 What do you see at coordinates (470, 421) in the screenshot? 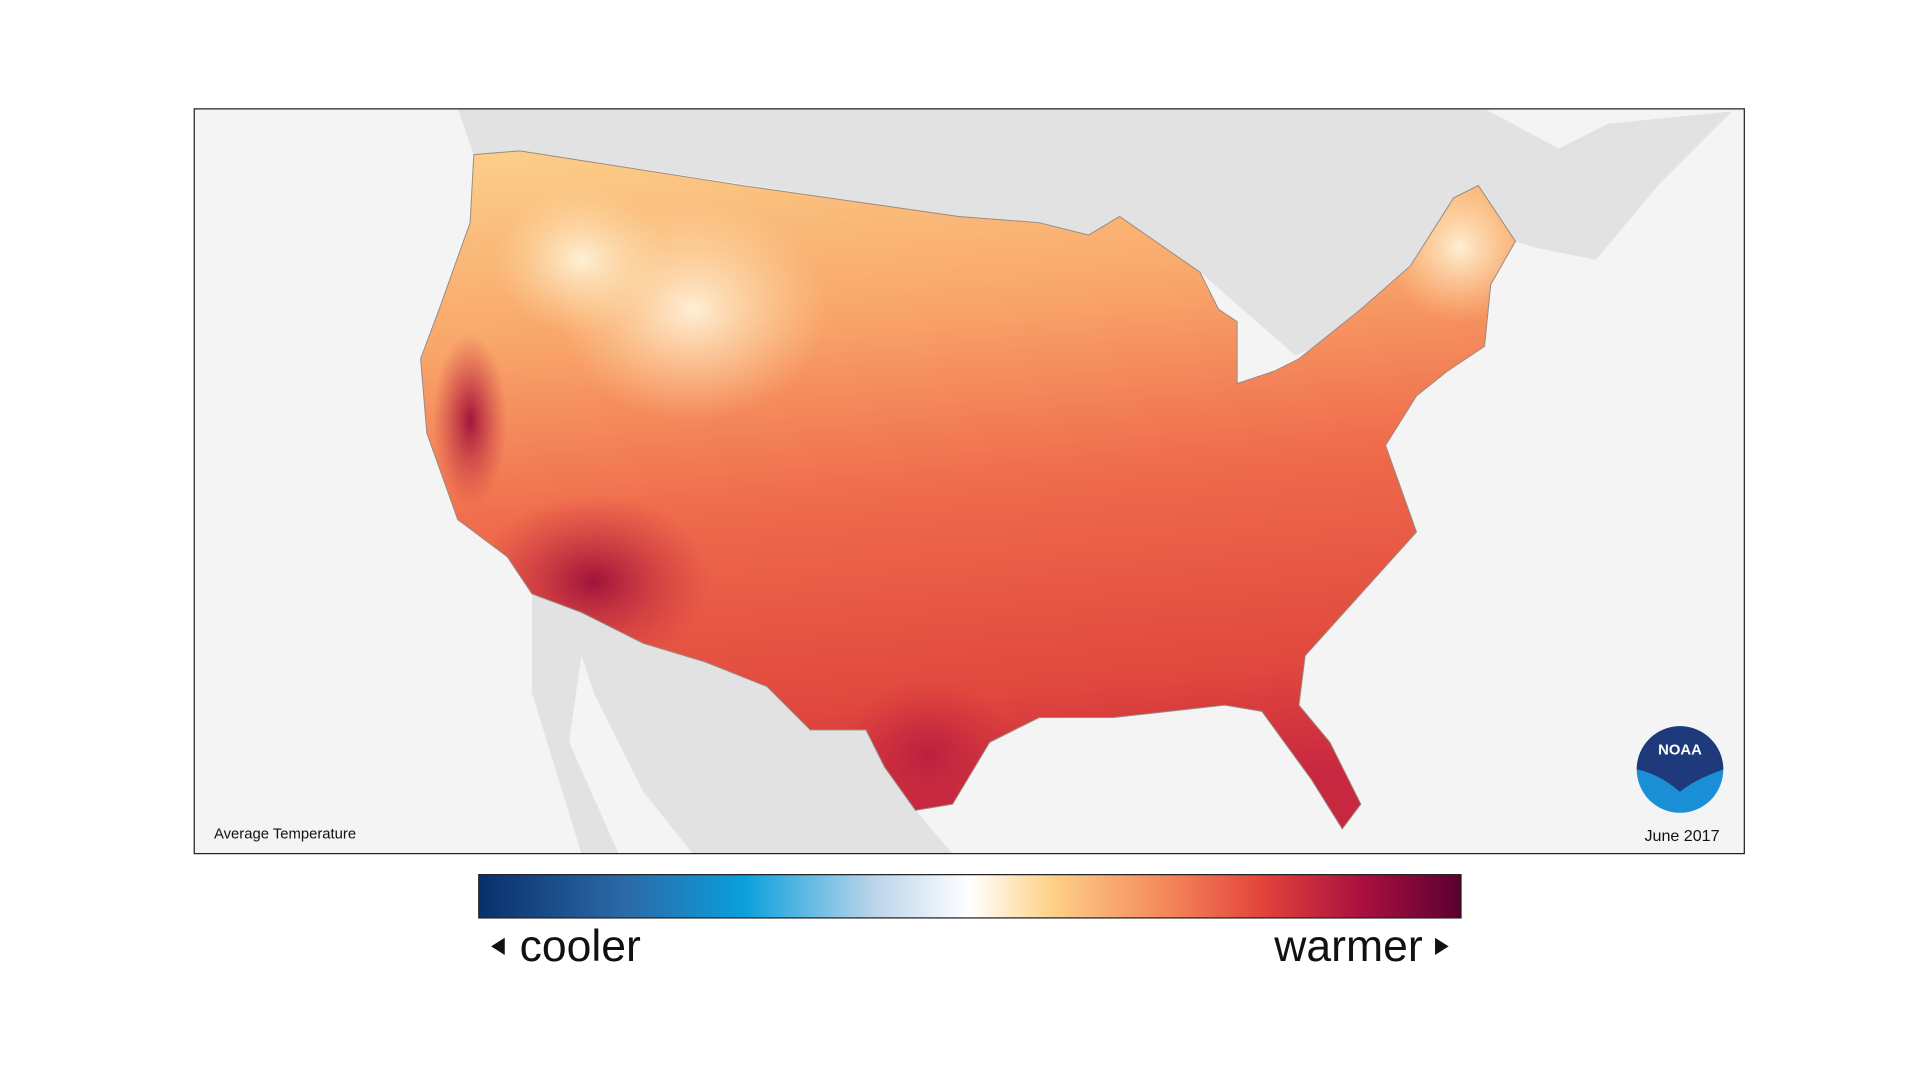
I see `central-valley-hot` at bounding box center [470, 421].